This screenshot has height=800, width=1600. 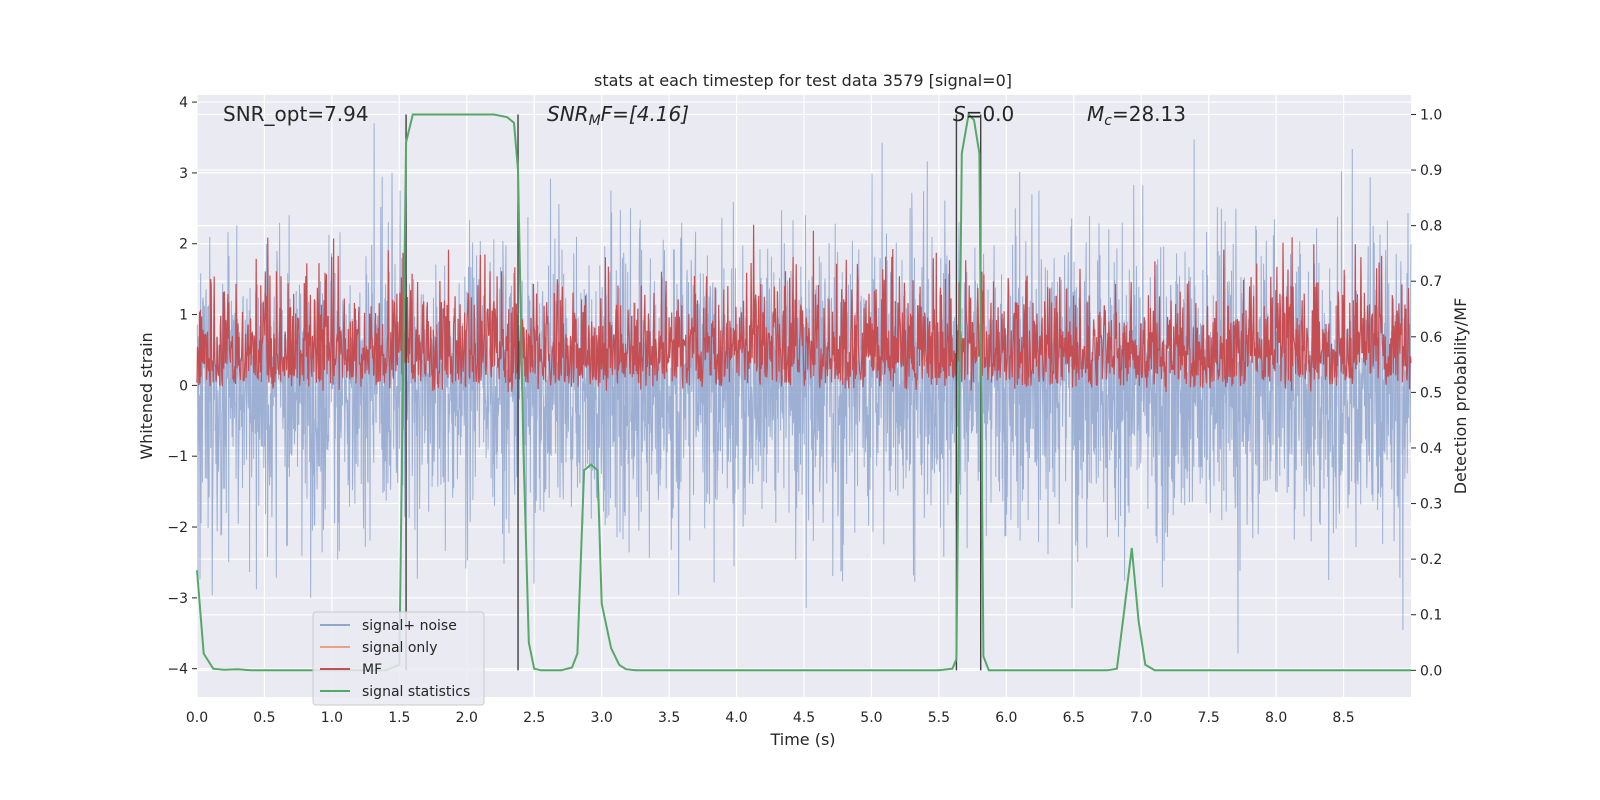 What do you see at coordinates (1006, 718) in the screenshot?
I see `x-tick-label: 6.0` at bounding box center [1006, 718].